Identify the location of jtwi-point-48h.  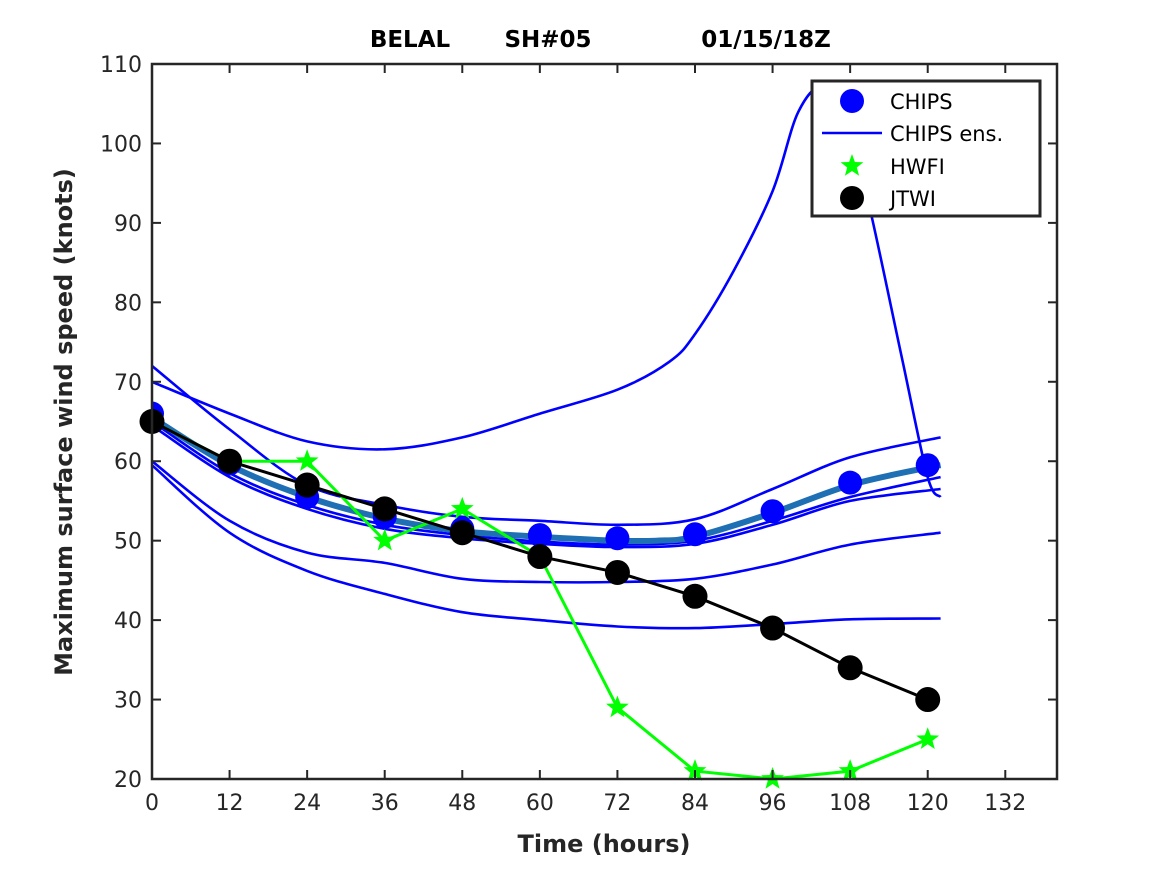
(462, 533).